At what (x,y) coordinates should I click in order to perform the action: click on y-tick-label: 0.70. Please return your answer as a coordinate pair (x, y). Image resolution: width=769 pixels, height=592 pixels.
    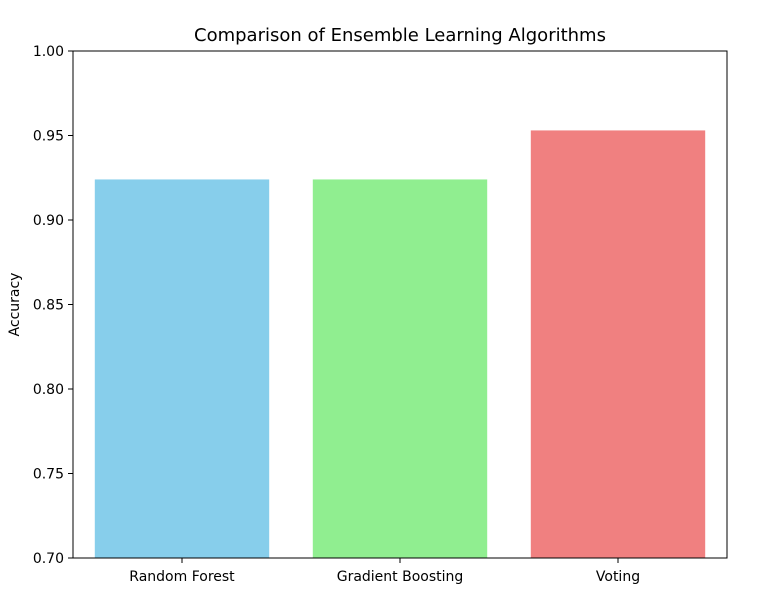
    Looking at the image, I should click on (48, 559).